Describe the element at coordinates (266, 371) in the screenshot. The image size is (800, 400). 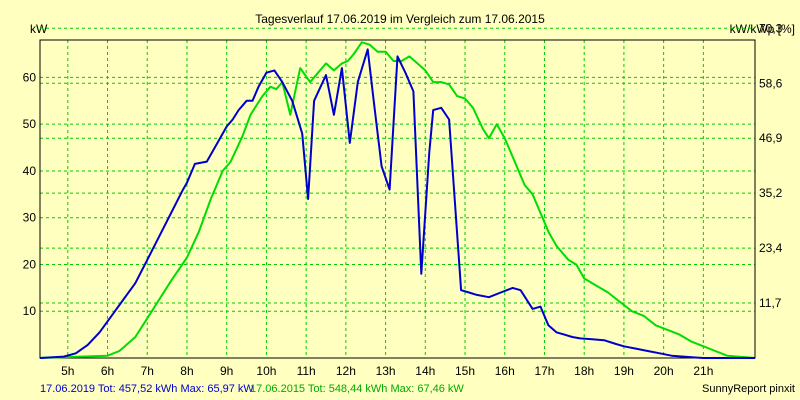
I see `x-tick-5: 10h` at that location.